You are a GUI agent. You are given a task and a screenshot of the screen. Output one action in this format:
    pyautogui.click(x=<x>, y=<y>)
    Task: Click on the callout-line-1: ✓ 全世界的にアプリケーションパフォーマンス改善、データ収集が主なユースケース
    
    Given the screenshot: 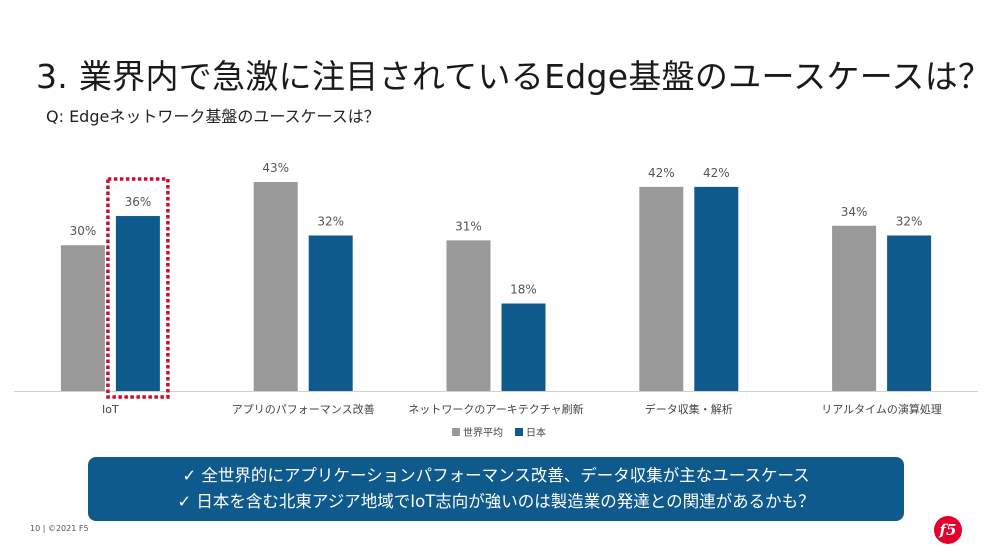 What is the action you would take?
    pyautogui.click(x=496, y=475)
    